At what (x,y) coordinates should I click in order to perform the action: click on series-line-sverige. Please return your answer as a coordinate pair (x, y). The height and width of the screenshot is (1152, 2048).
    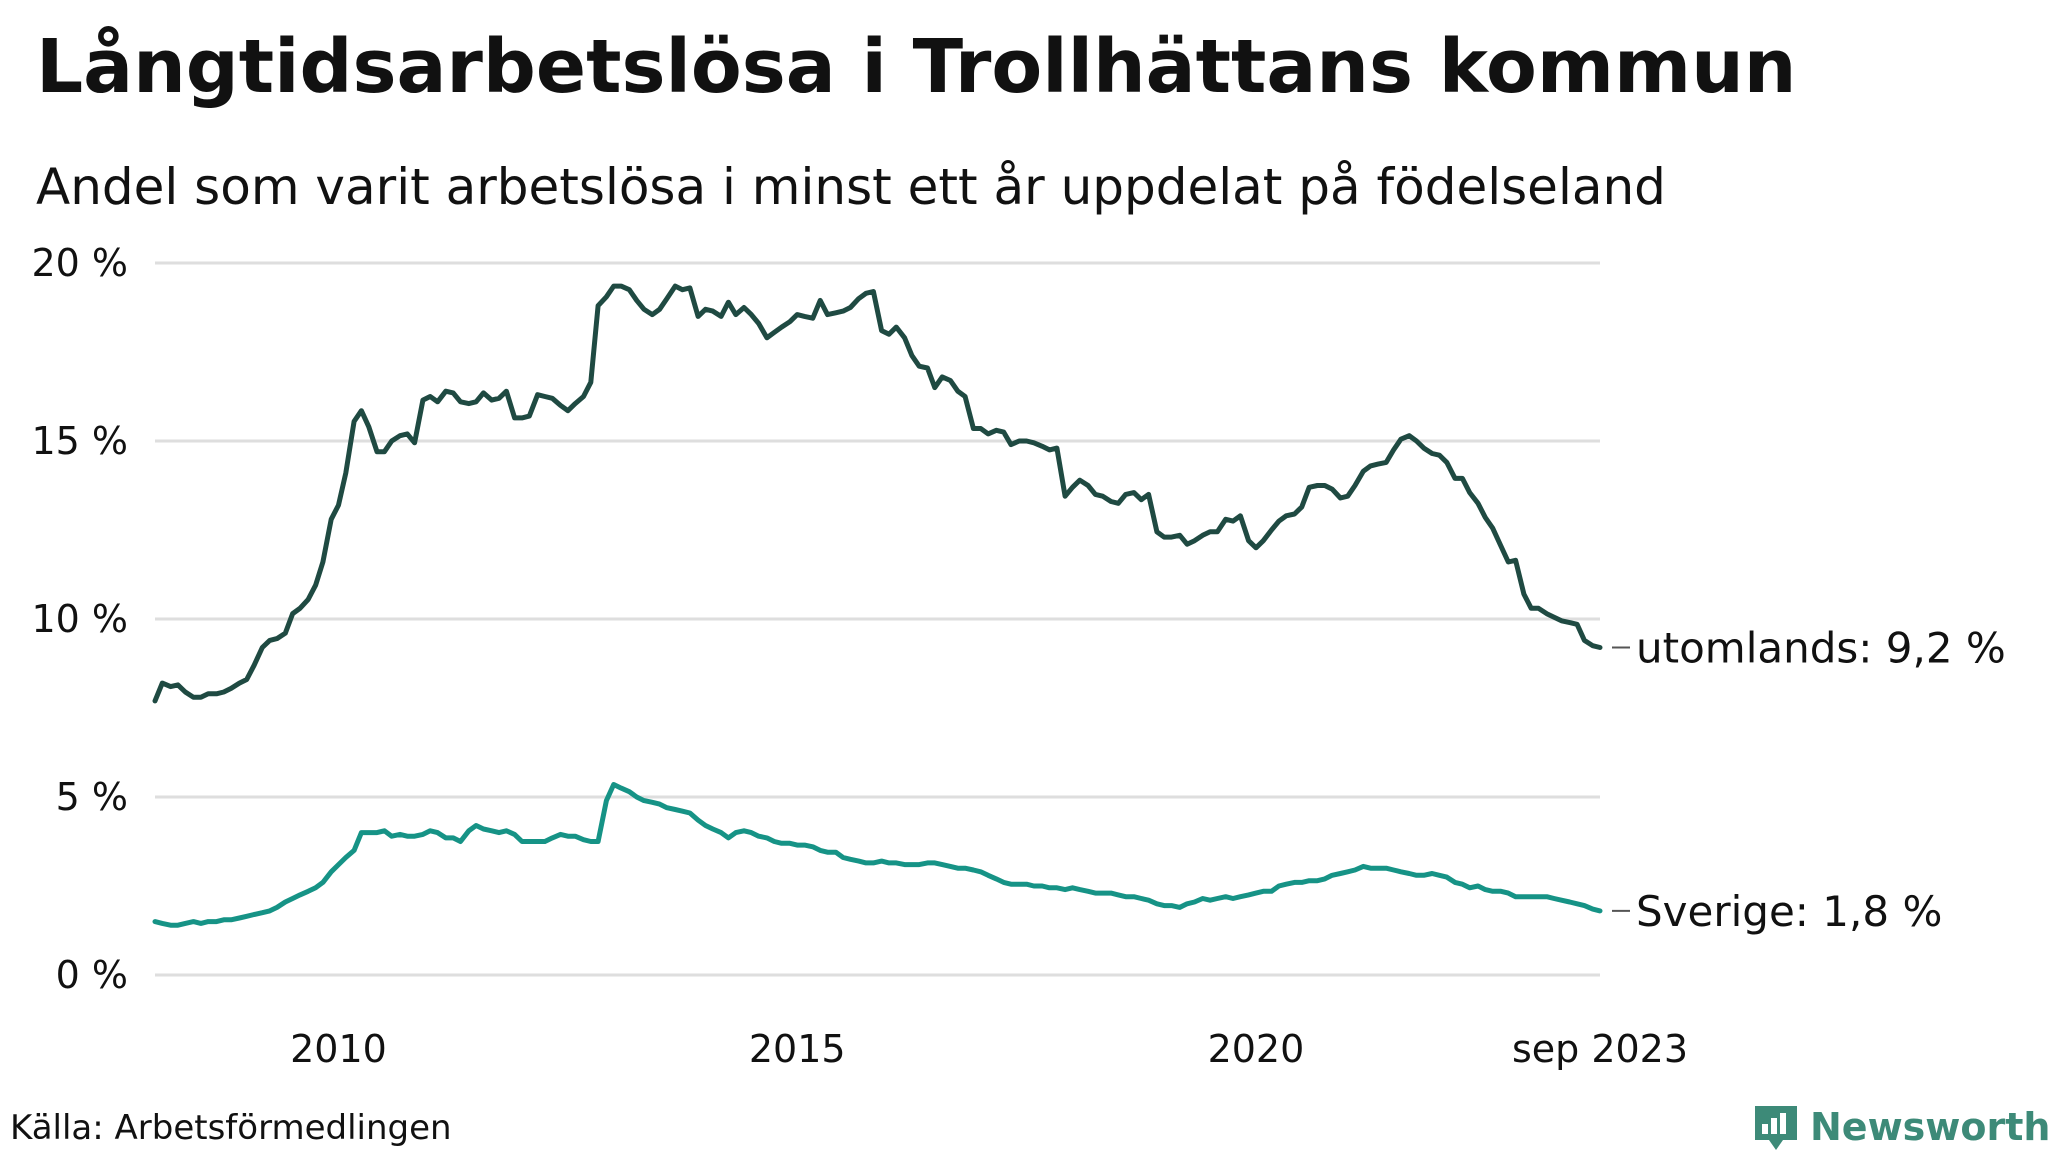
    Looking at the image, I should click on (877, 855).